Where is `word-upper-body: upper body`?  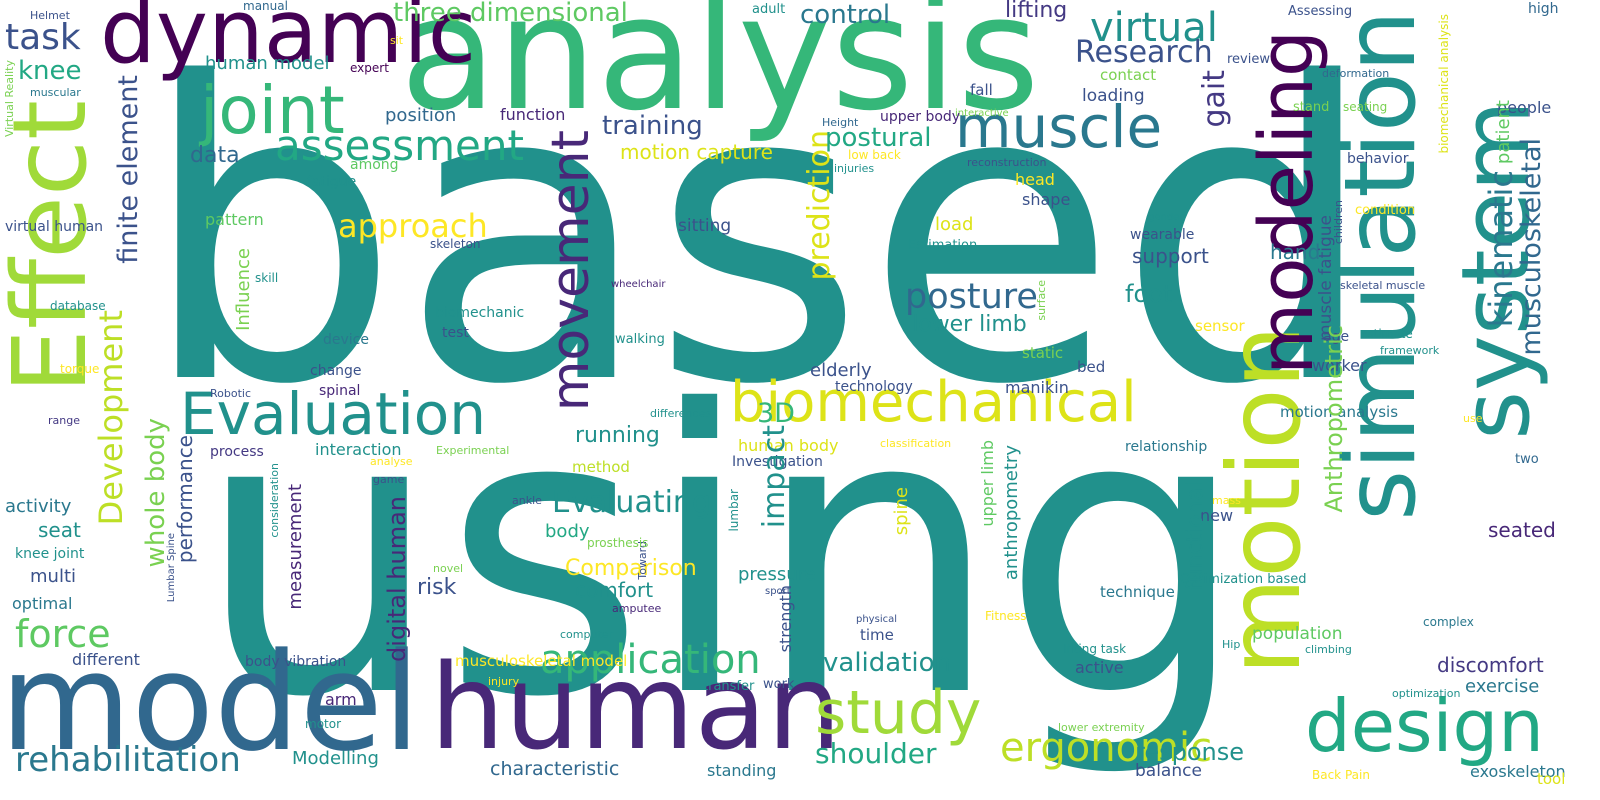
word-upper-body: upper body is located at coordinates (920, 117).